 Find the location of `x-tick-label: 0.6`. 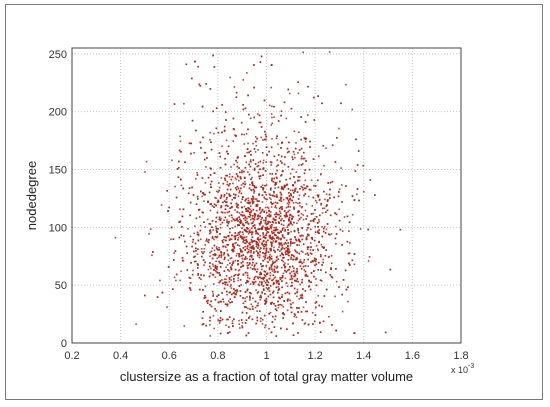

x-tick-label: 0.6 is located at coordinates (169, 356).